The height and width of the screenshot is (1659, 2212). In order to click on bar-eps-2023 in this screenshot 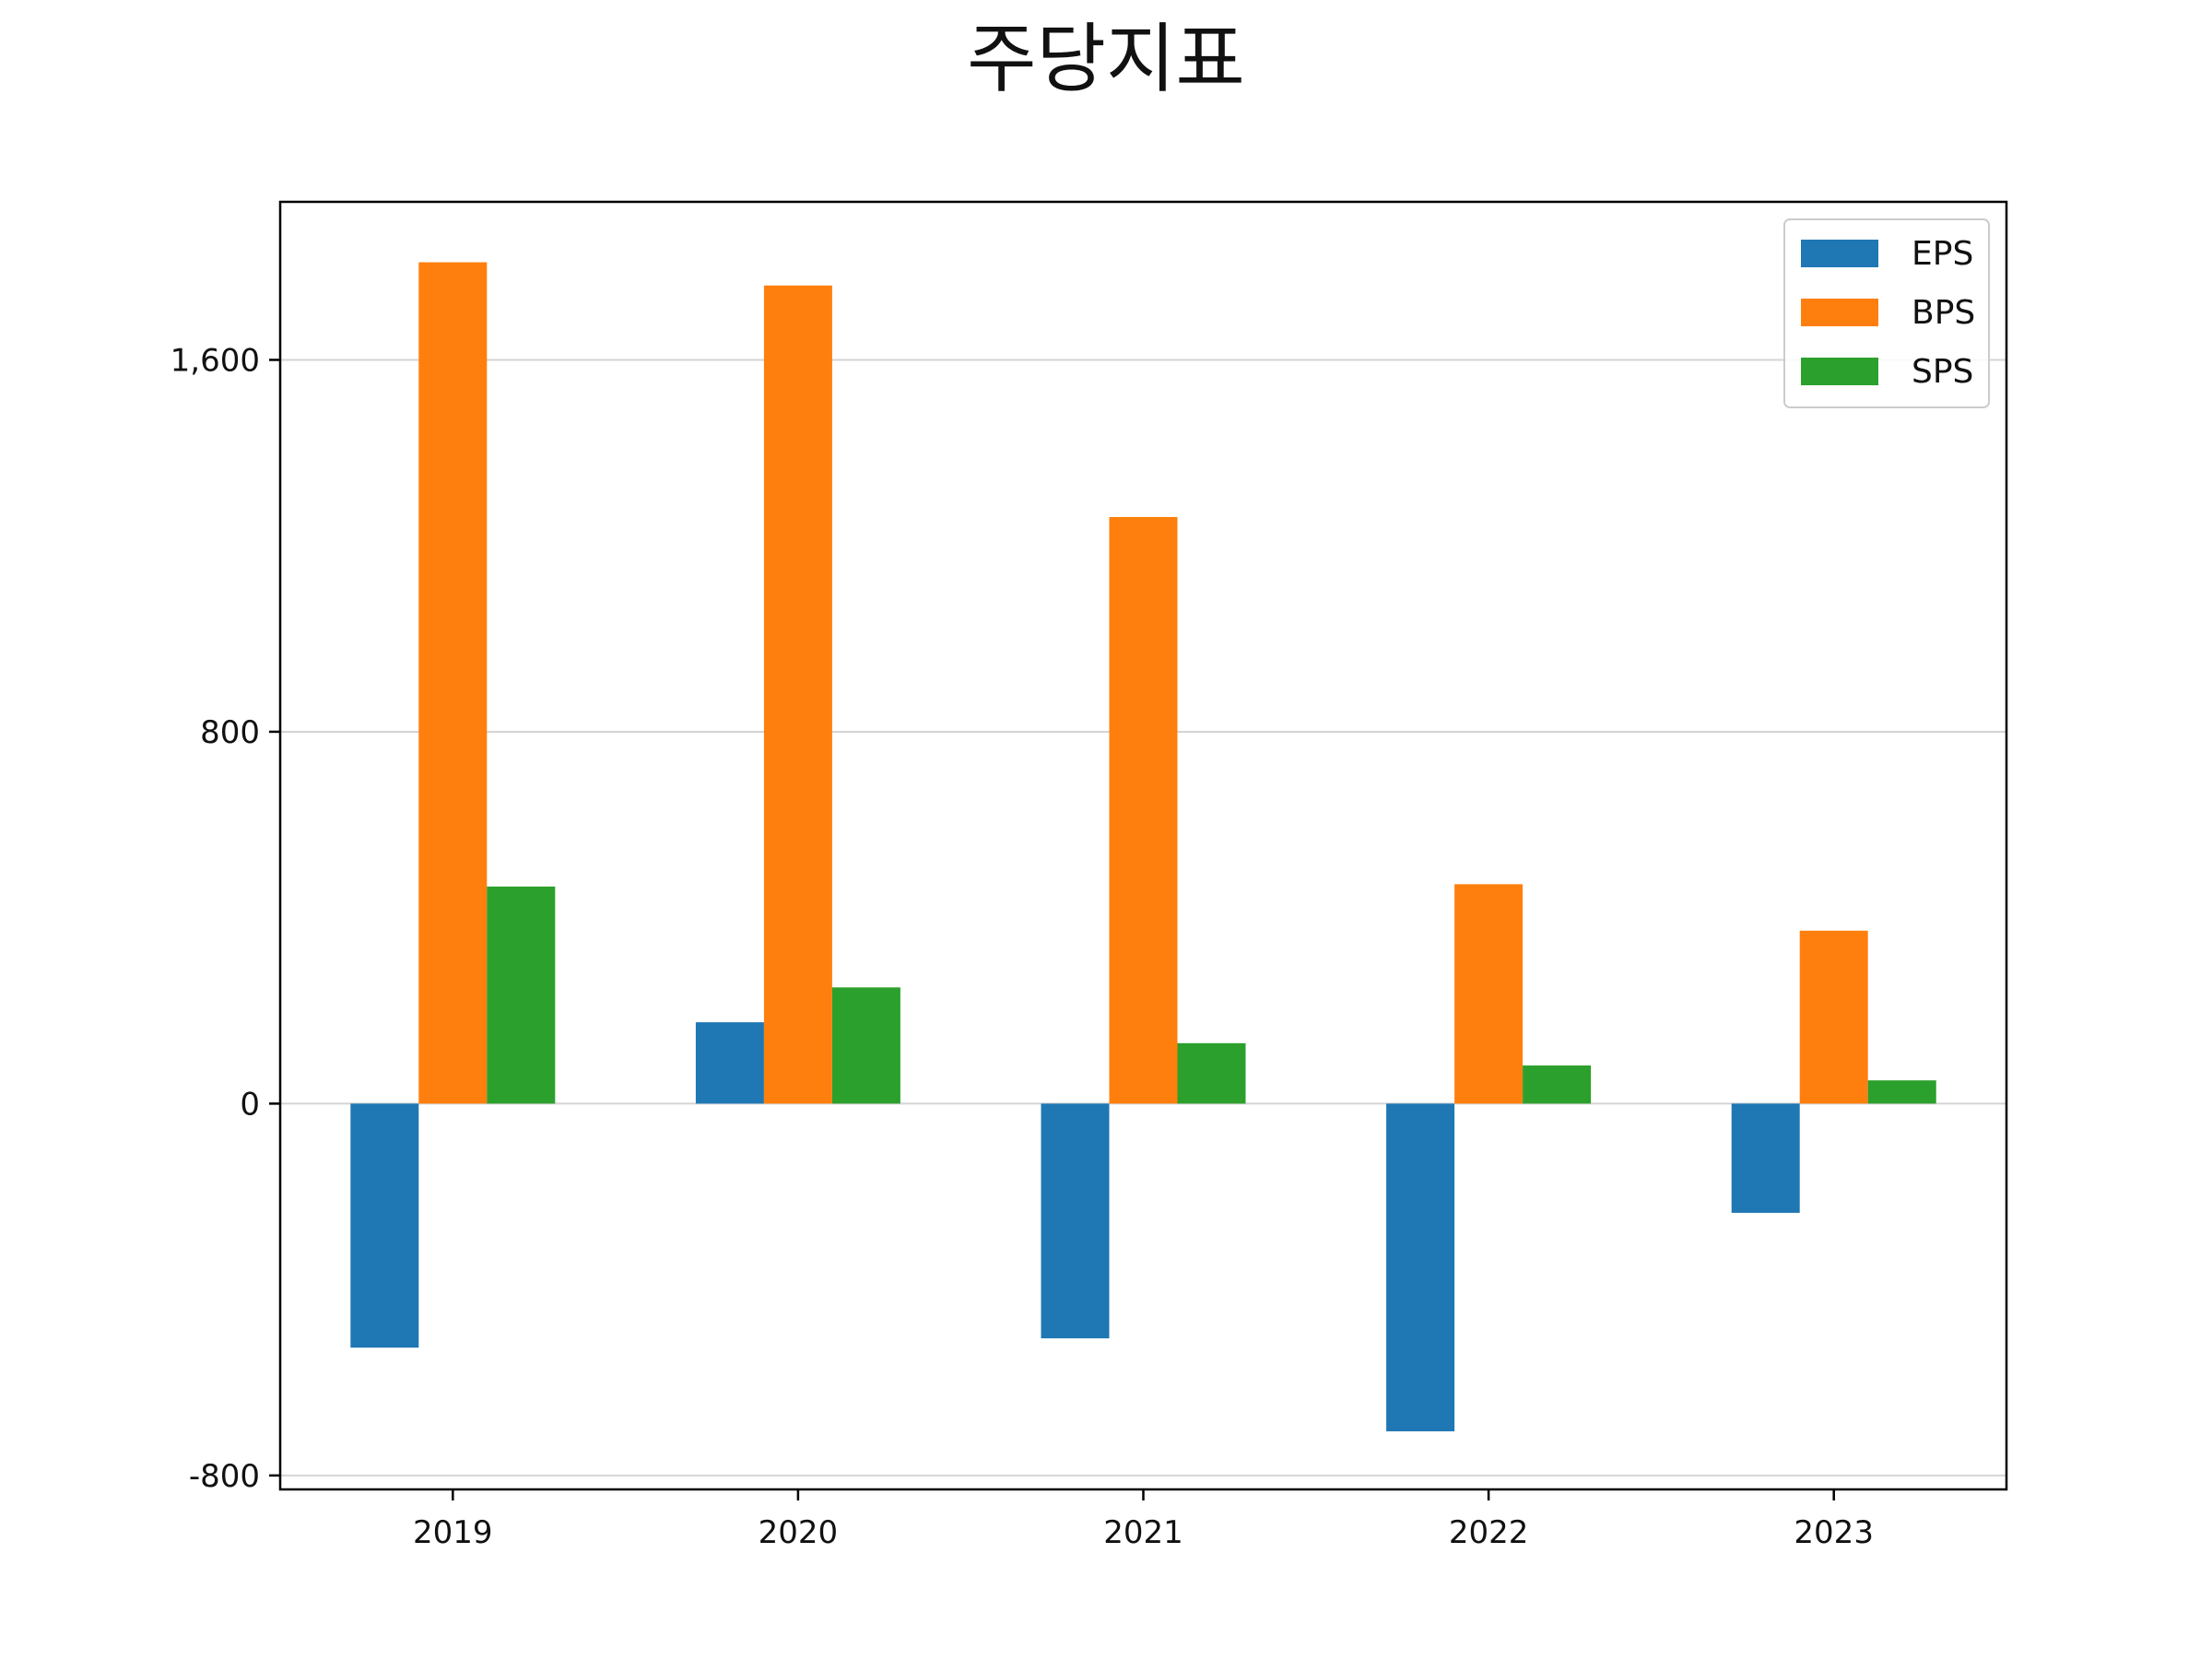, I will do `click(1765, 1158)`.